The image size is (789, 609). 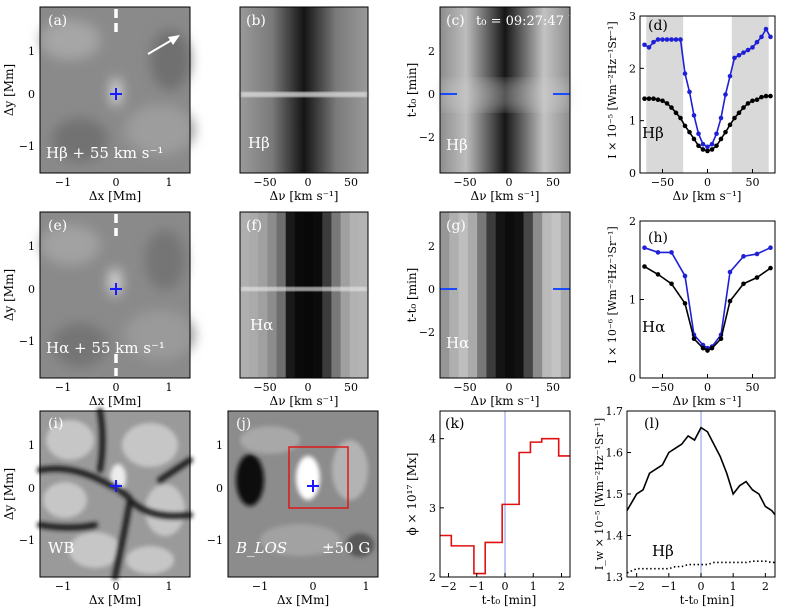 I want to click on panel-f-xlabel: Δν [km s⁻¹], so click(x=304, y=401).